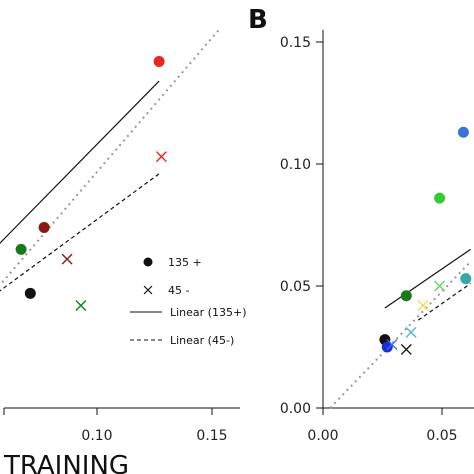 The height and width of the screenshot is (474, 474). What do you see at coordinates (202, 340) in the screenshot?
I see `legend-entry-label: Linear (45-)` at bounding box center [202, 340].